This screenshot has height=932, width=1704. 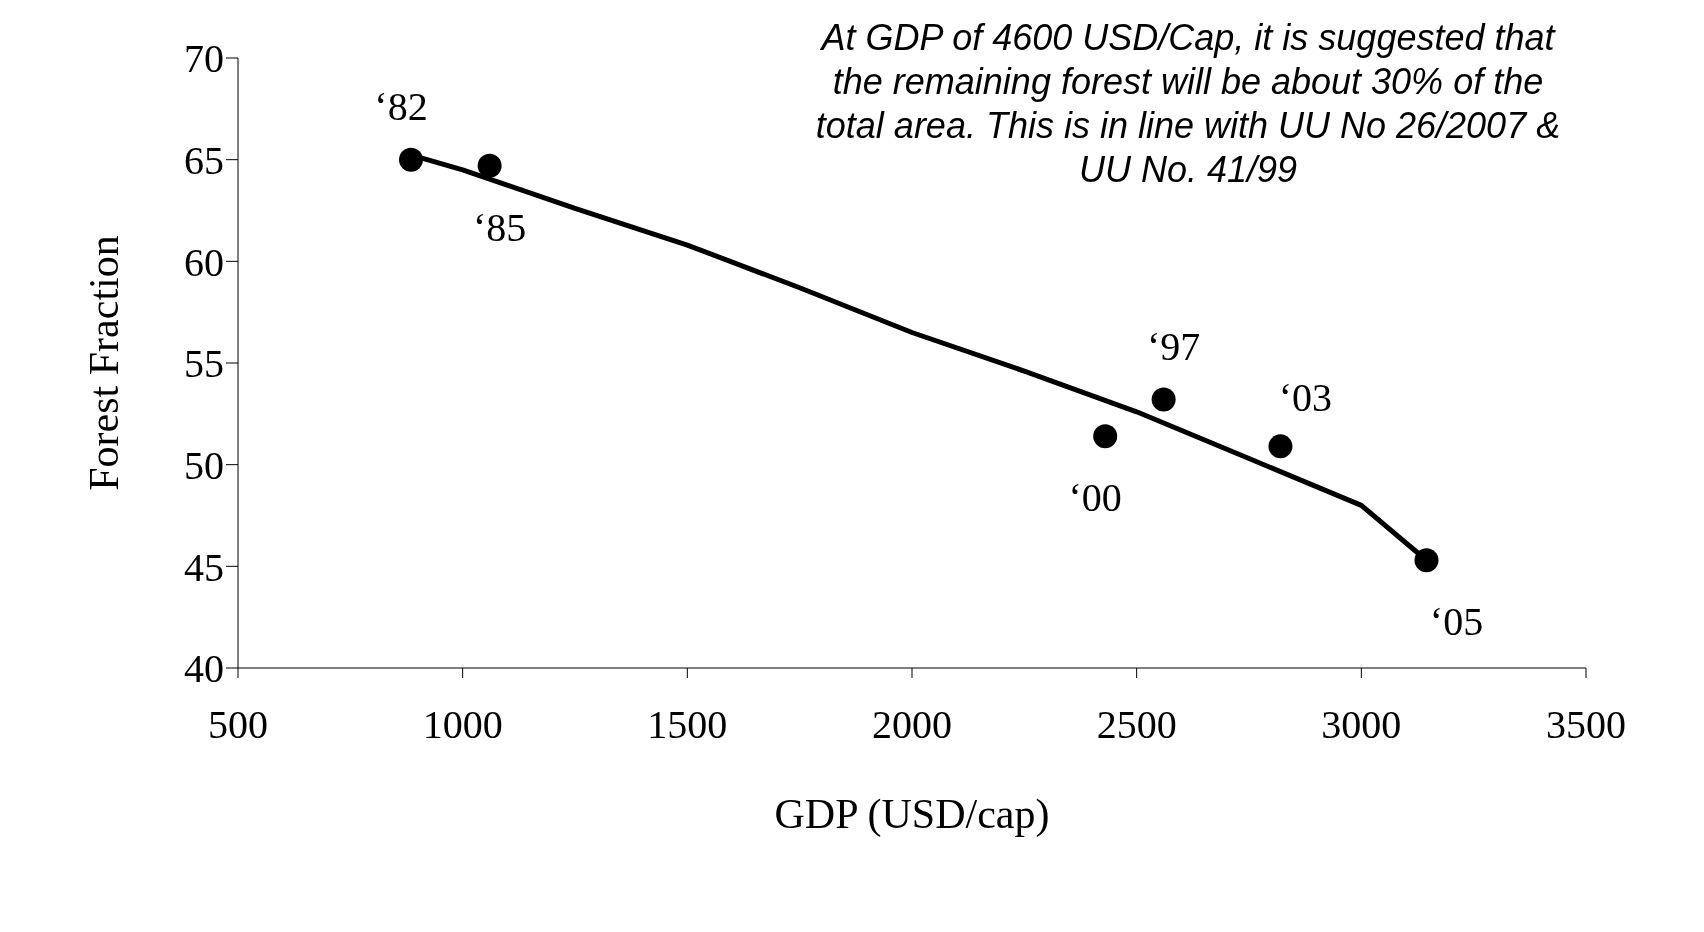 I want to click on y-tick-label: 60, so click(x=204, y=262).